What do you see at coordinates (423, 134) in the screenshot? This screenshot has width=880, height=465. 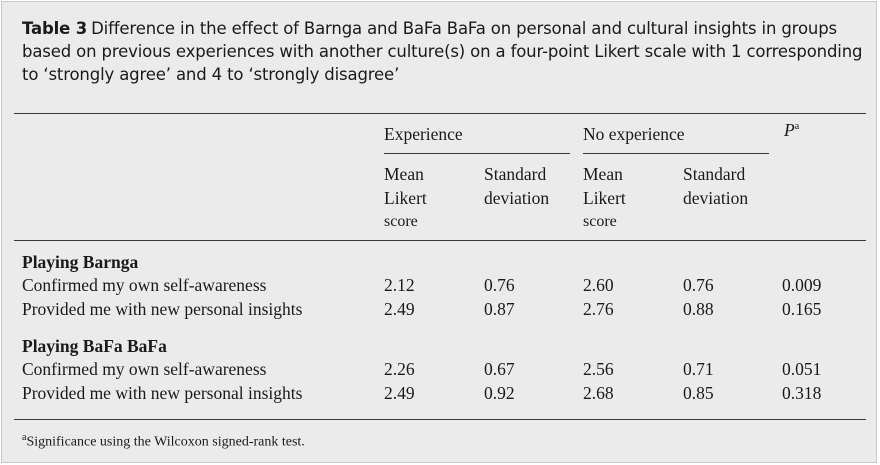 I see `header-experience: Experience` at bounding box center [423, 134].